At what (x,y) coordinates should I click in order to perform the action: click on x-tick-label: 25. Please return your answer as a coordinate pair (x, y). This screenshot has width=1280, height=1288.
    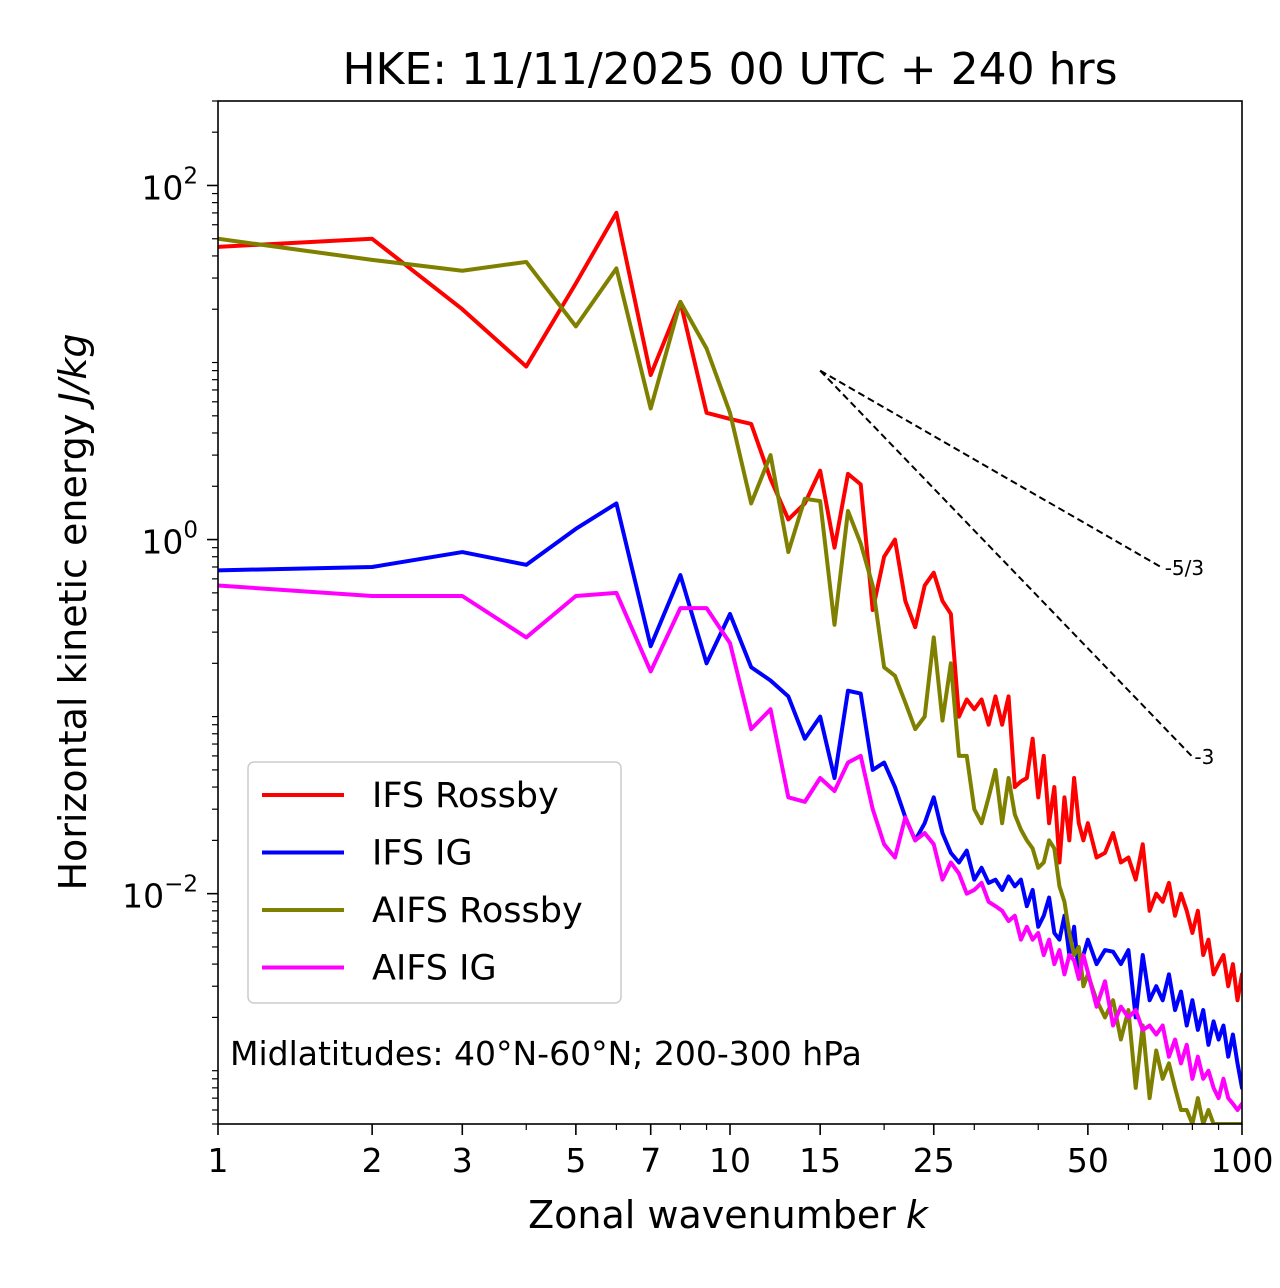
    Looking at the image, I should click on (934, 1160).